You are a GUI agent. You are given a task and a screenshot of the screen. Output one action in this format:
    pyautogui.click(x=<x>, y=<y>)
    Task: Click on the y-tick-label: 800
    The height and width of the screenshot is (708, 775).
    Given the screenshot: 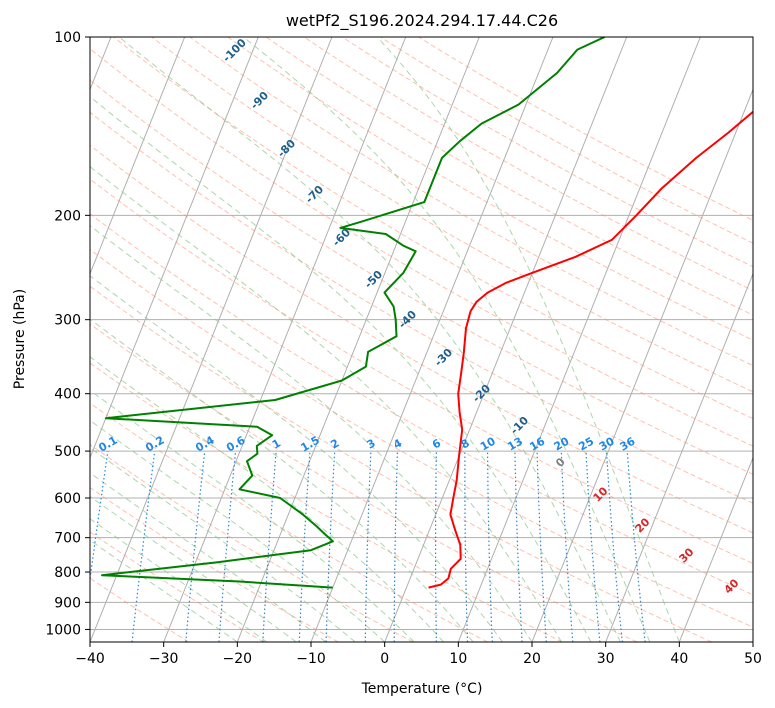 What is the action you would take?
    pyautogui.click(x=67, y=573)
    